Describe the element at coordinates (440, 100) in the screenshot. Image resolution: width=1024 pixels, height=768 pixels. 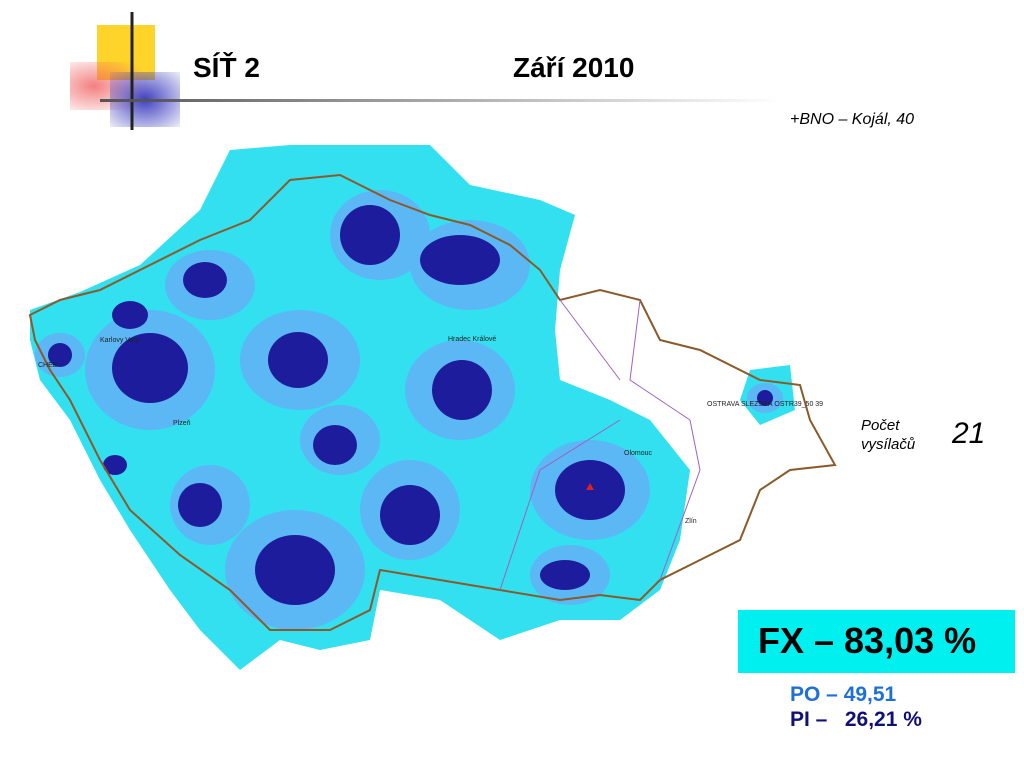
I see `title-rule` at that location.